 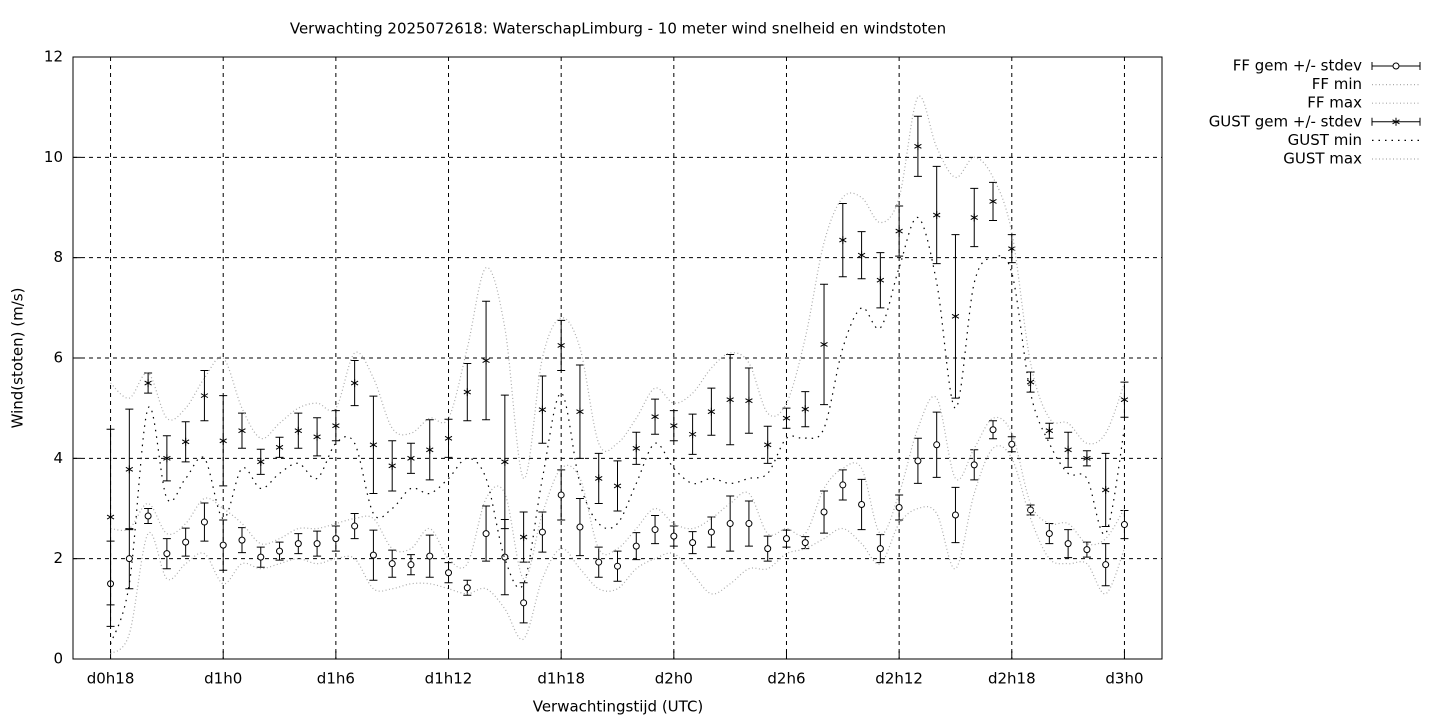 What do you see at coordinates (1124, 679) in the screenshot?
I see `x-tick-label: d3h0` at bounding box center [1124, 679].